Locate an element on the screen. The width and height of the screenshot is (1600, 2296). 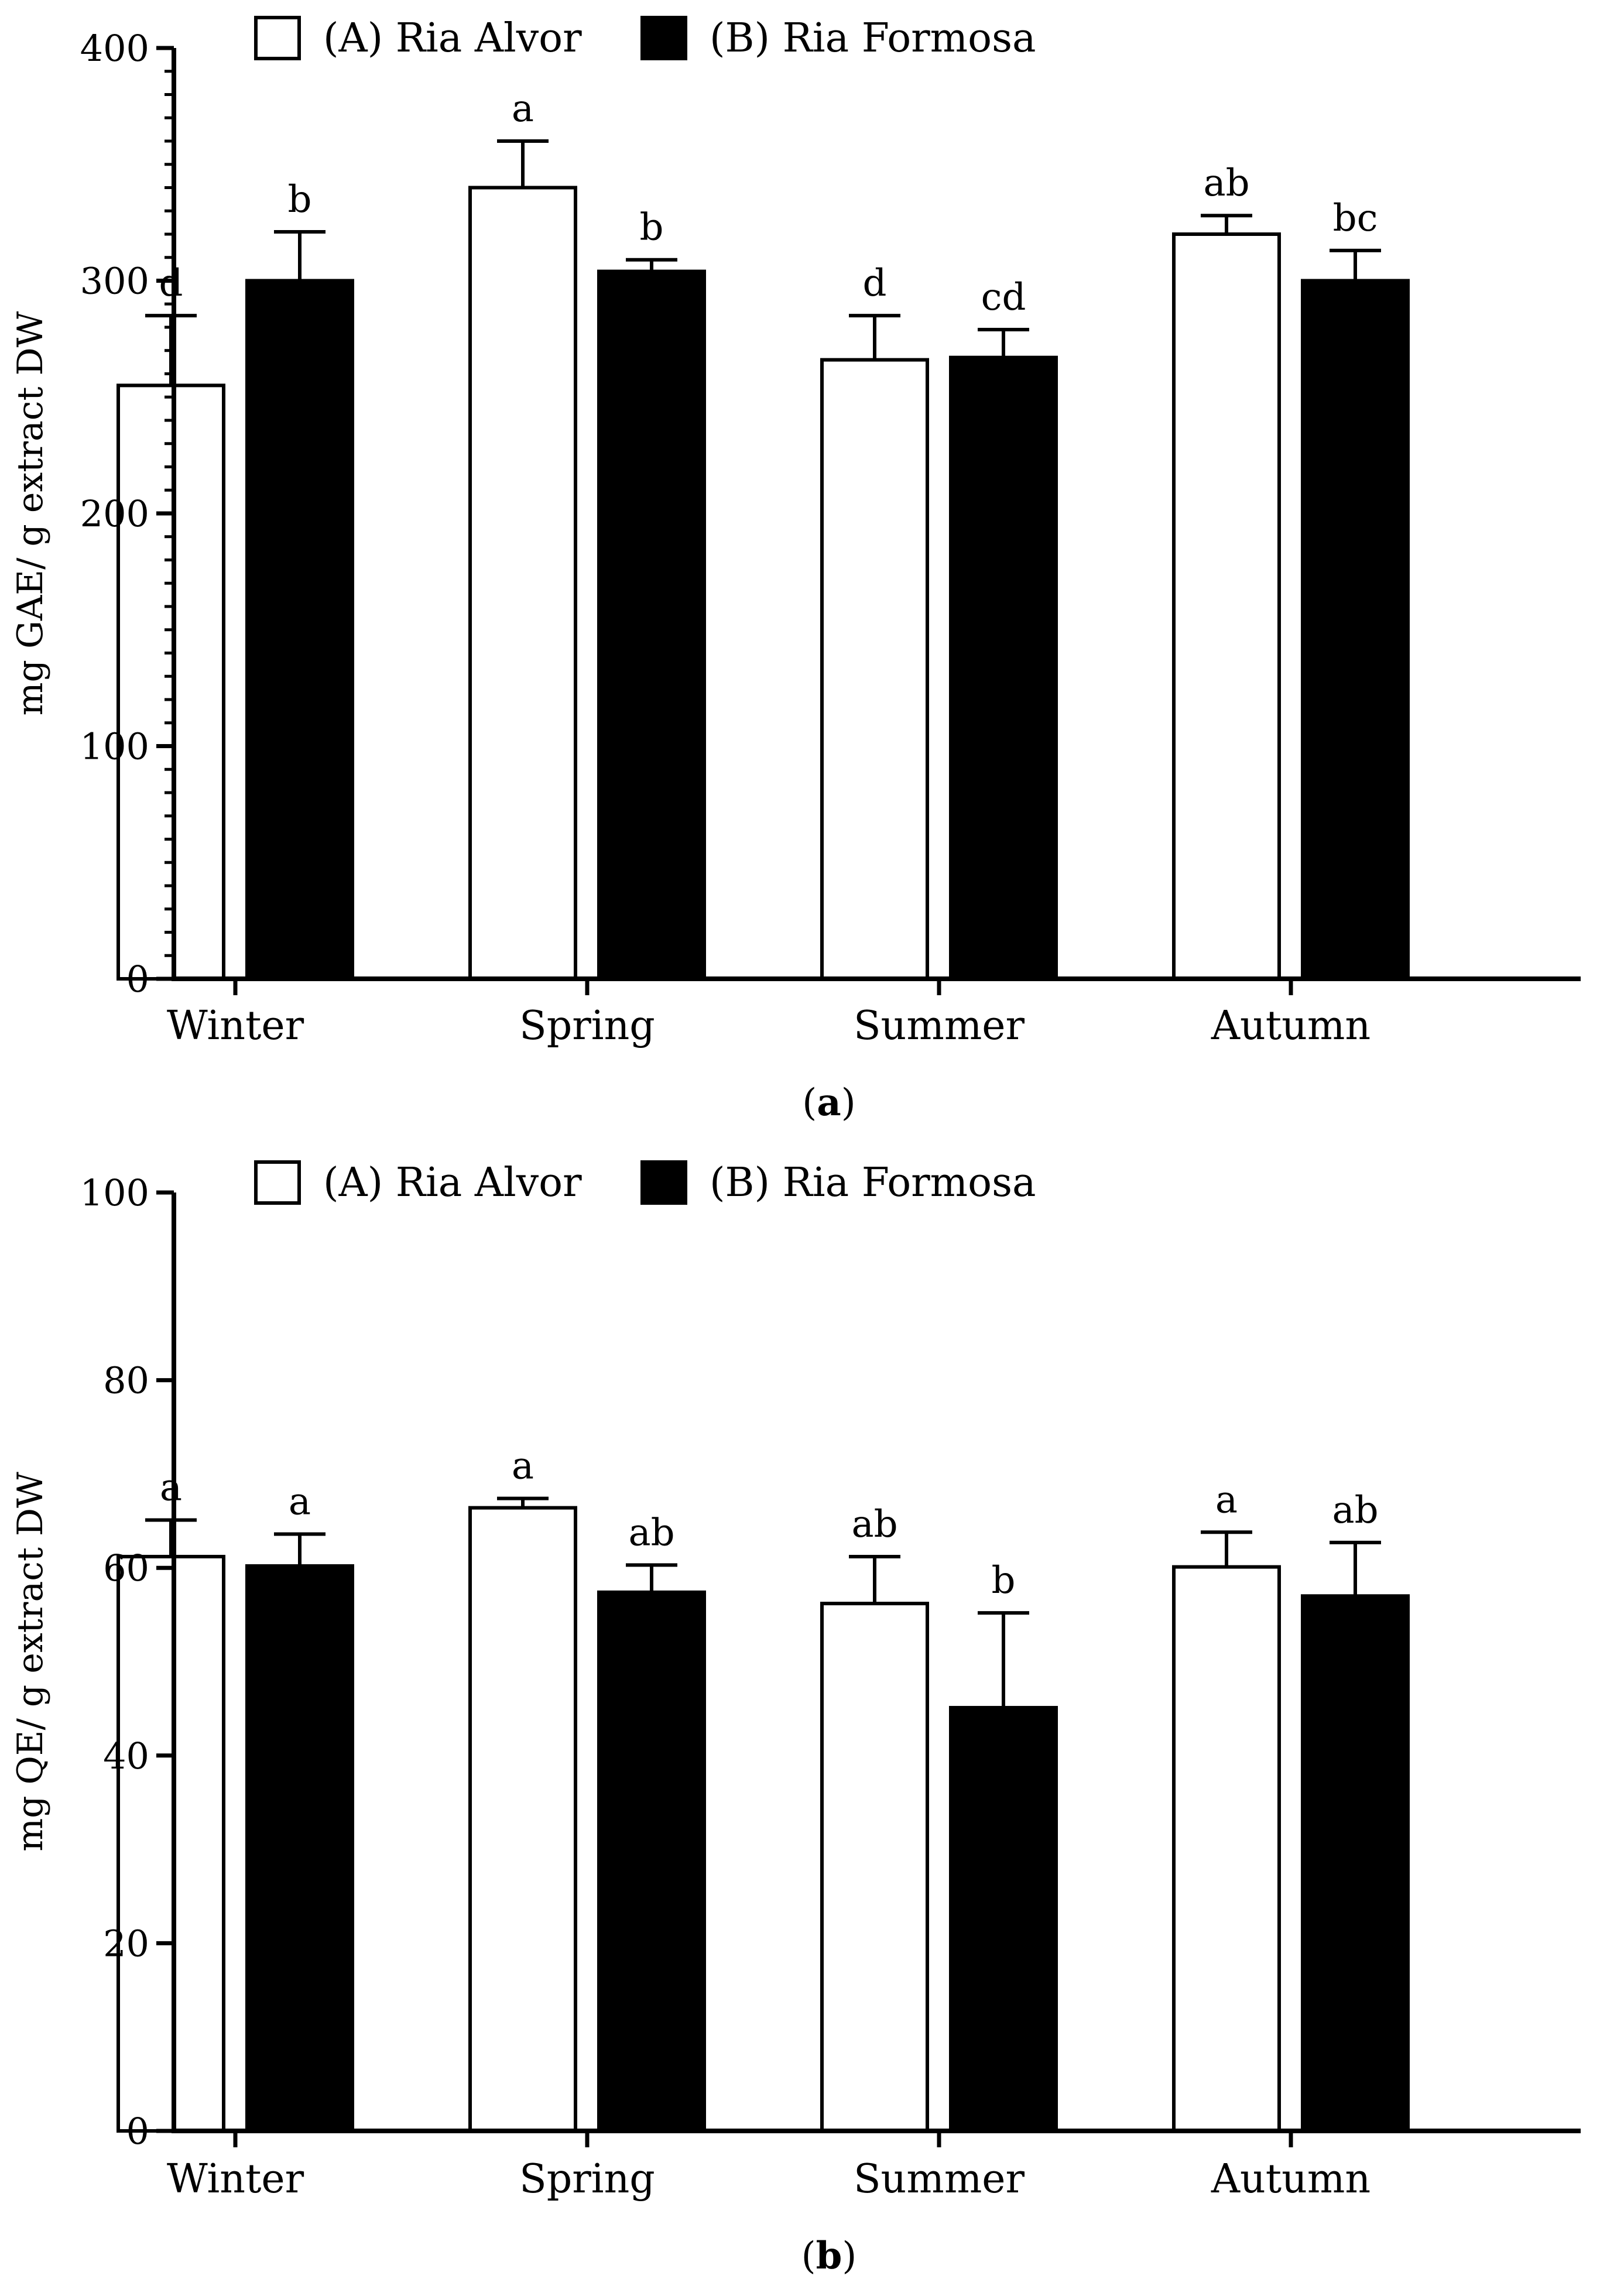
x-tick-label-b-1: Spring is located at coordinates (587, 2179).